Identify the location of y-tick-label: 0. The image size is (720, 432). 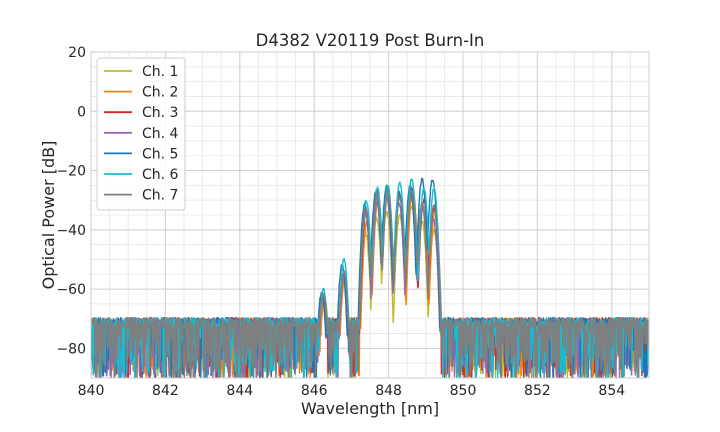
(81, 112).